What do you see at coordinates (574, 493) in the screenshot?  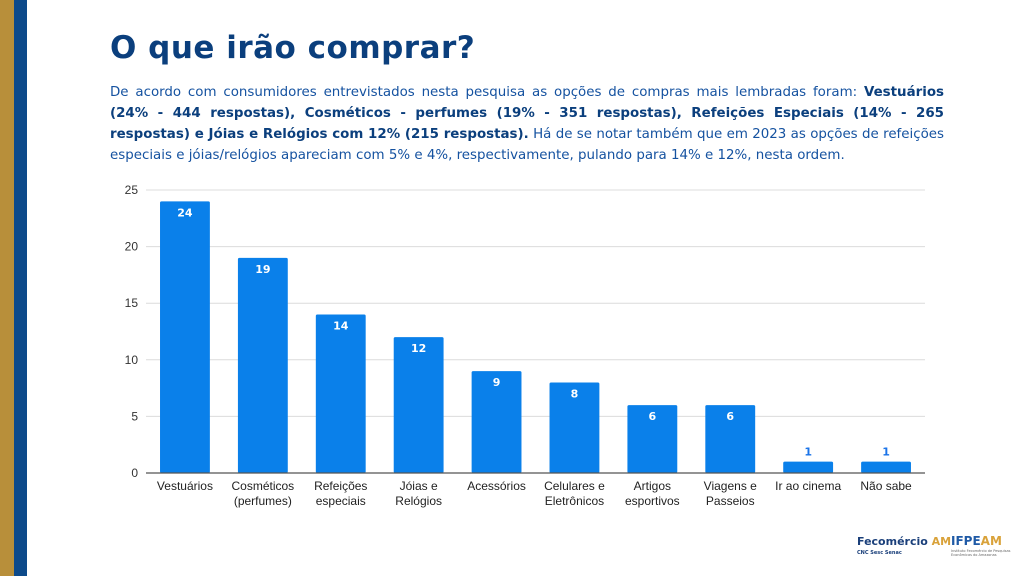 I see `x-tick-label: Celulares e Eletrônicos` at bounding box center [574, 493].